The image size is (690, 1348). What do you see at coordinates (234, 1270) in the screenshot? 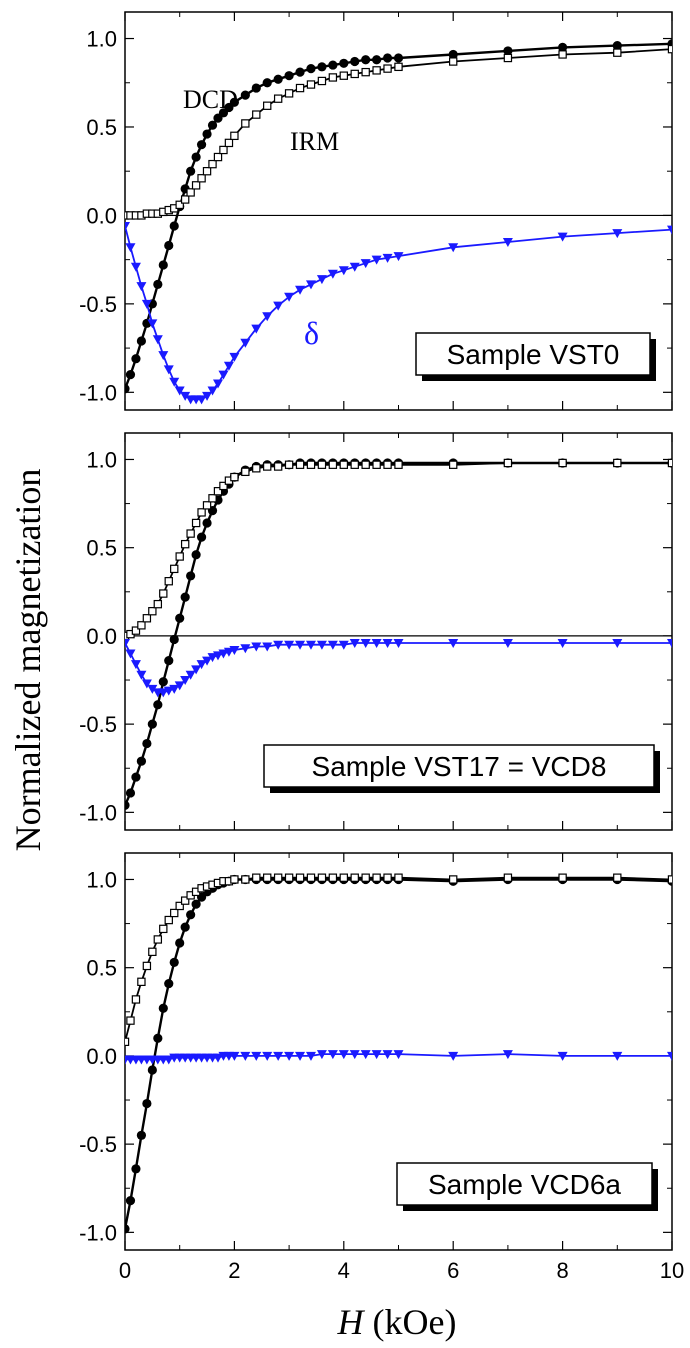
I see `x-tick-label: 2` at bounding box center [234, 1270].